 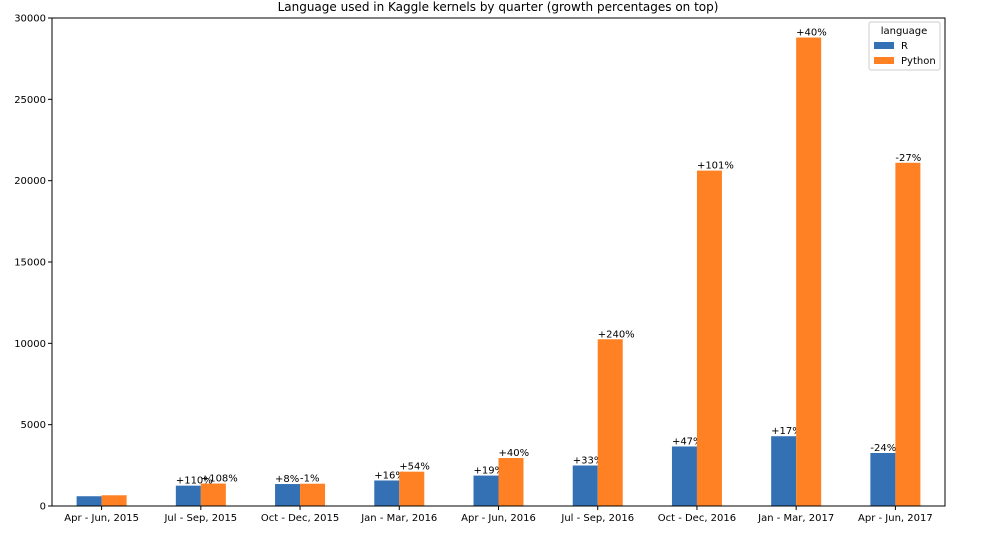 What do you see at coordinates (697, 518) in the screenshot?
I see `x-tick-label: Oct - Dec, 2016` at bounding box center [697, 518].